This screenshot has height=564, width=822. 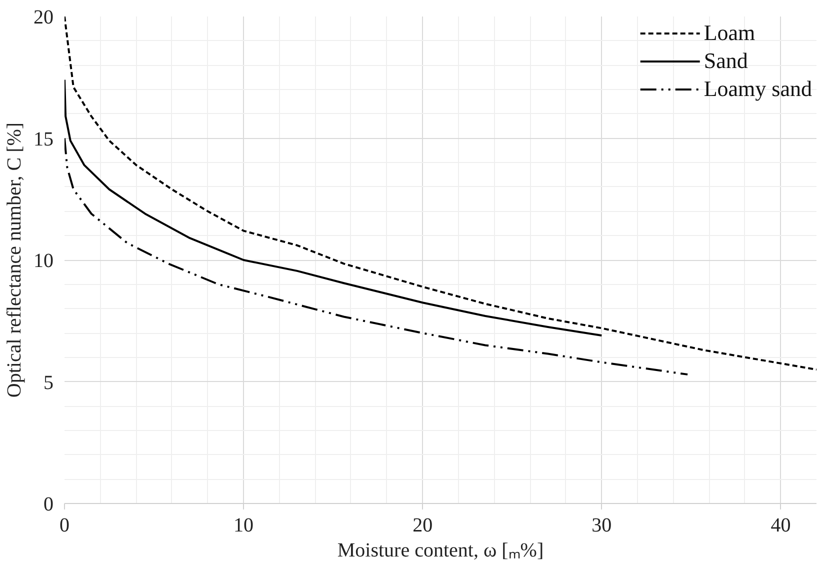 What do you see at coordinates (49, 505) in the screenshot?
I see `y-tick-label: 0` at bounding box center [49, 505].